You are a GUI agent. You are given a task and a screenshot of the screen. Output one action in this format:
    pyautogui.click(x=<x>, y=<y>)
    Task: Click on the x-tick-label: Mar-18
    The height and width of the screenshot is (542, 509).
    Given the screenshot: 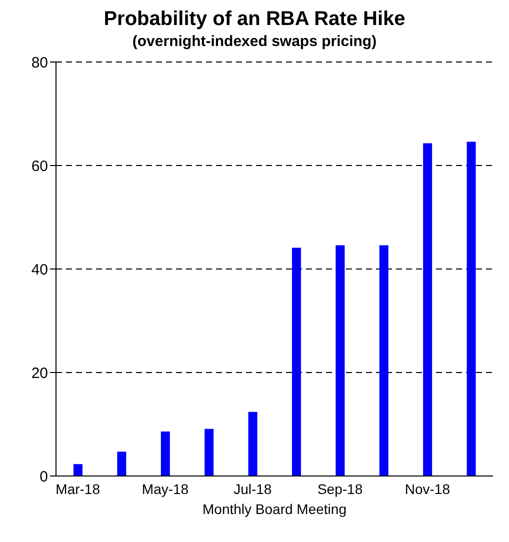 What is the action you would take?
    pyautogui.click(x=78, y=488)
    